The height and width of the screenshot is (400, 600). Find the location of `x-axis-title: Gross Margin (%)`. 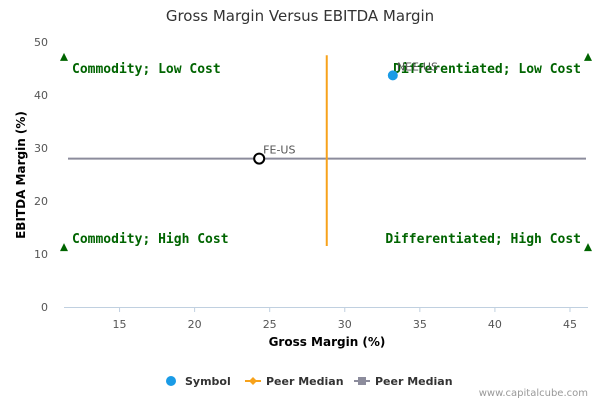

x-axis-title: Gross Margin (%) is located at coordinates (327, 342).